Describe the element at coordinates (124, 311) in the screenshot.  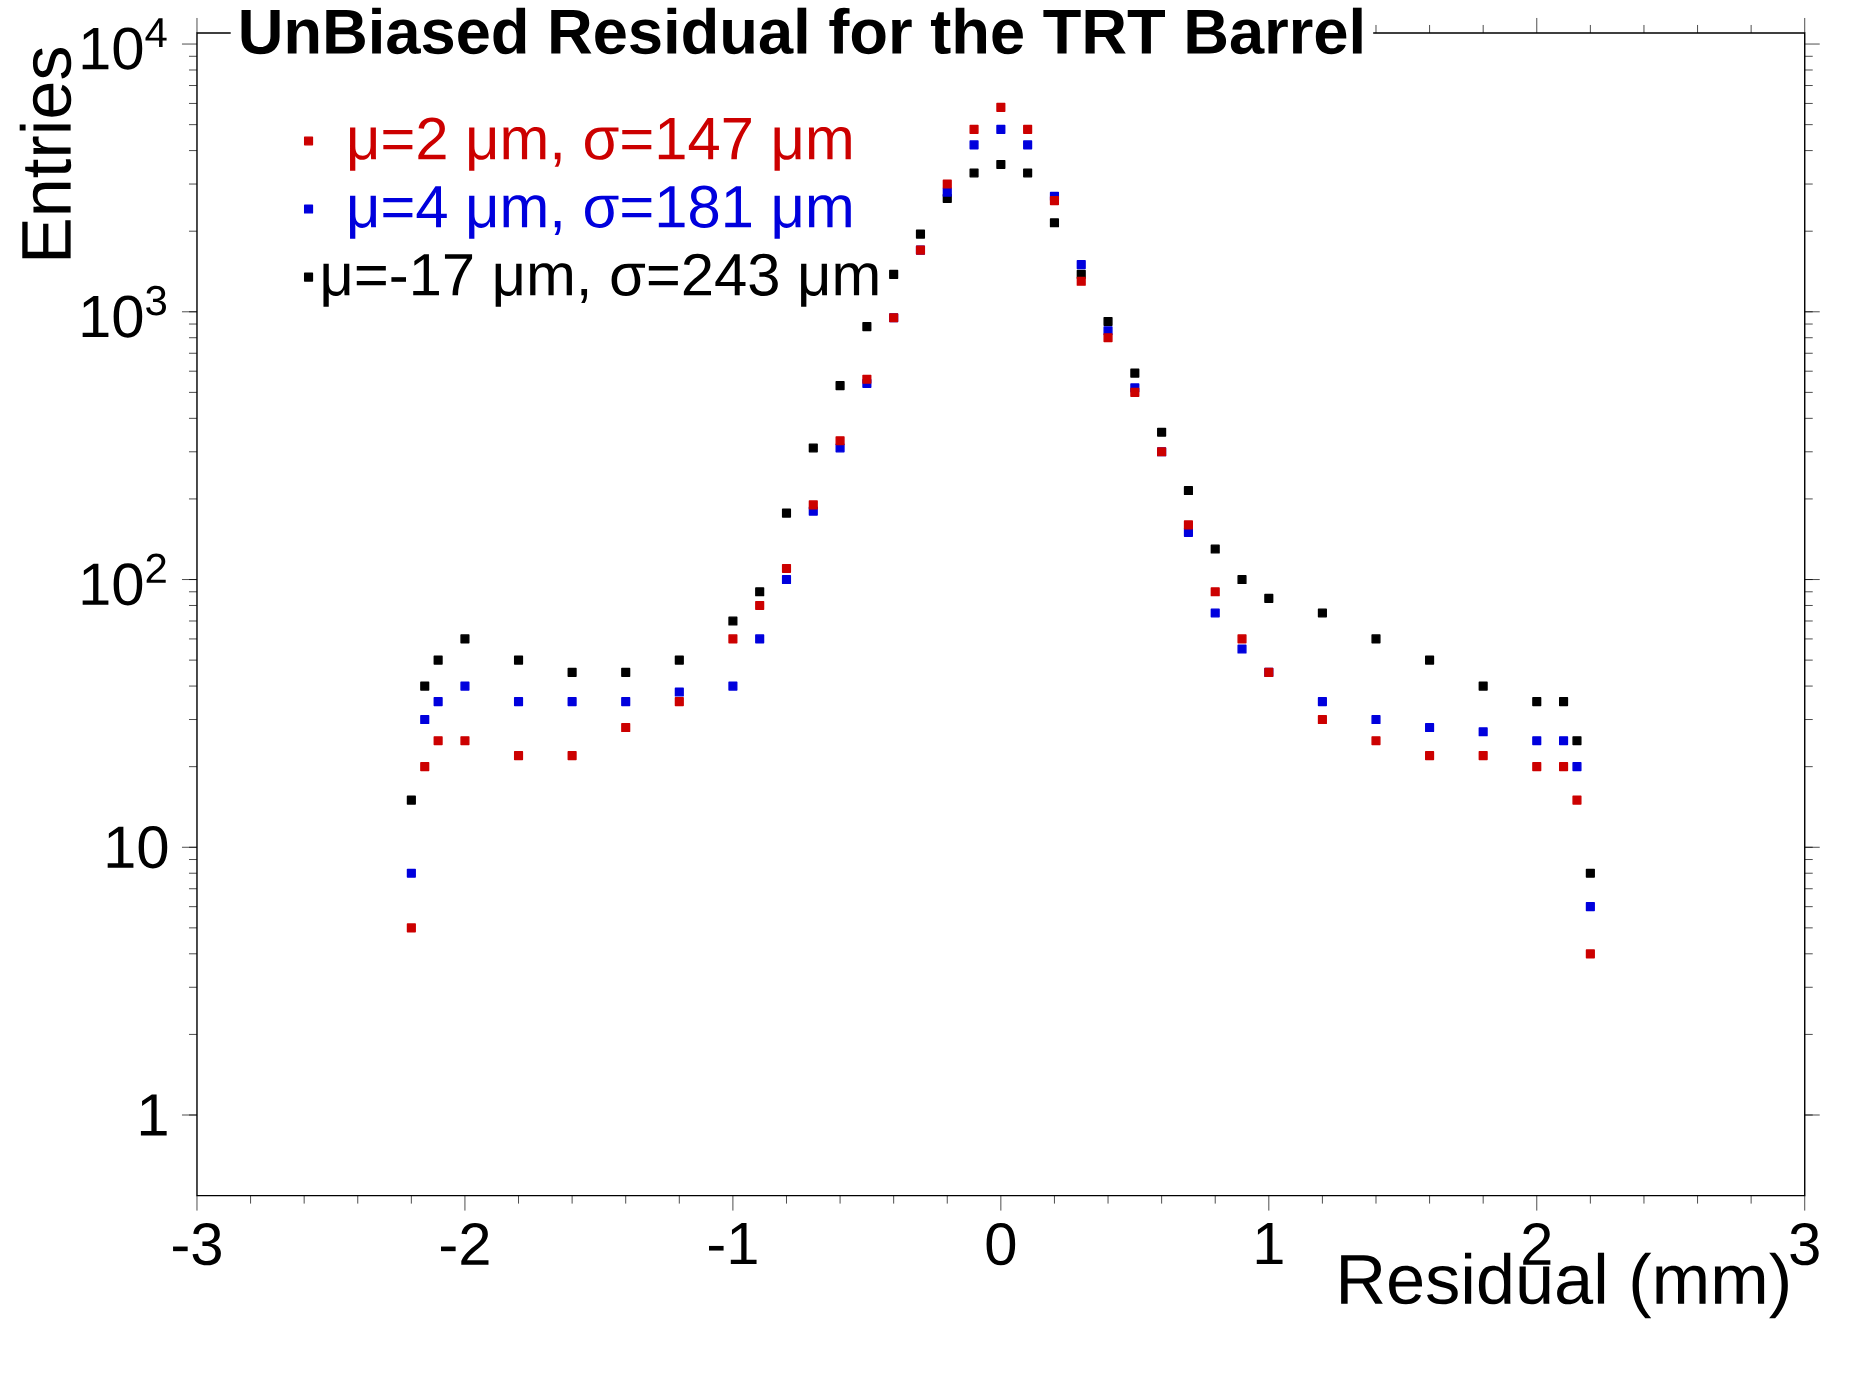
I see `y-tick-label: 10$^{3}$` at that location.